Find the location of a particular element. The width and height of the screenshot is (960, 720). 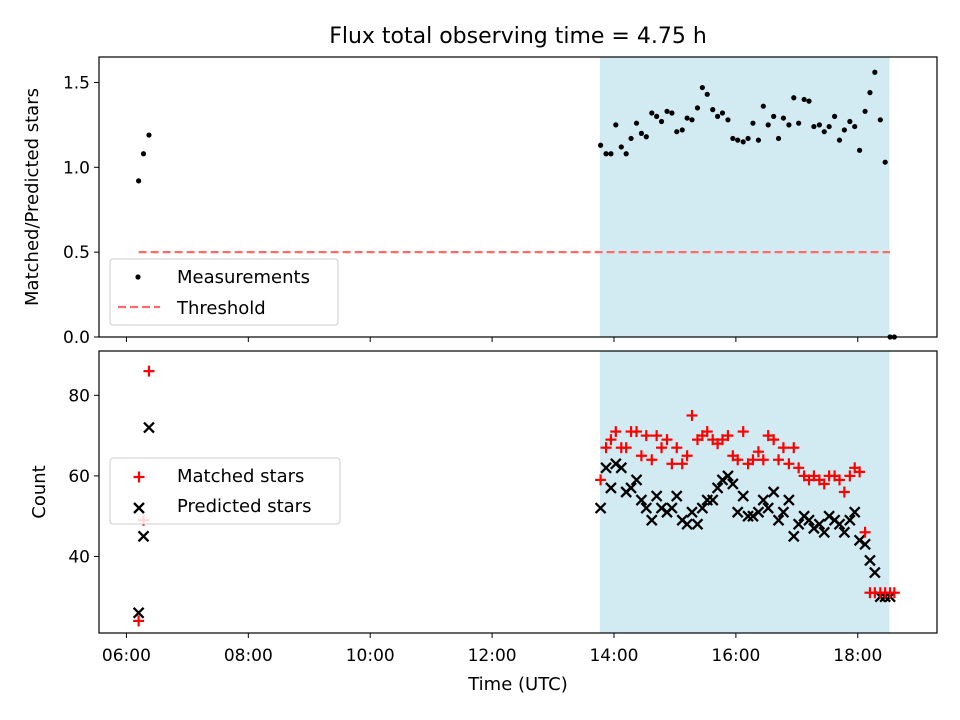

x-tick-label: 08:00 is located at coordinates (248, 656).